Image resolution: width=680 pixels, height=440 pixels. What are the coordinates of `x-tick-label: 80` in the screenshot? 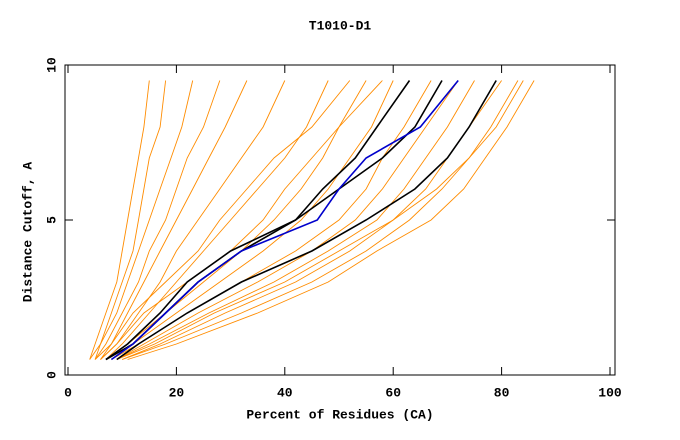 It's located at (502, 392).